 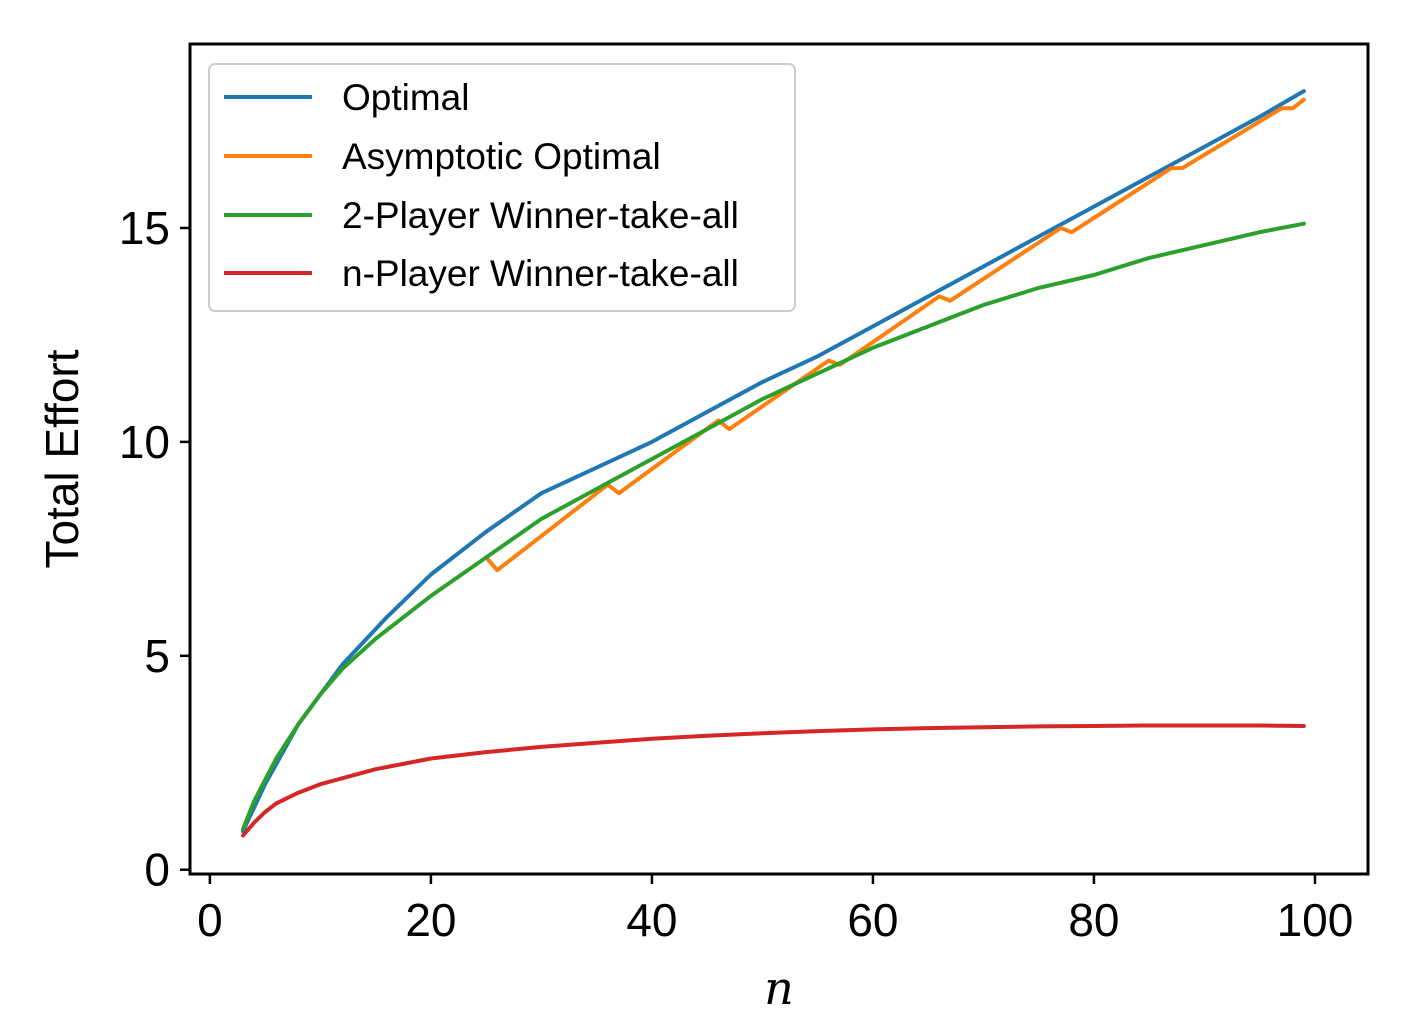 What do you see at coordinates (157, 656) in the screenshot?
I see `y-tick-label: 5` at bounding box center [157, 656].